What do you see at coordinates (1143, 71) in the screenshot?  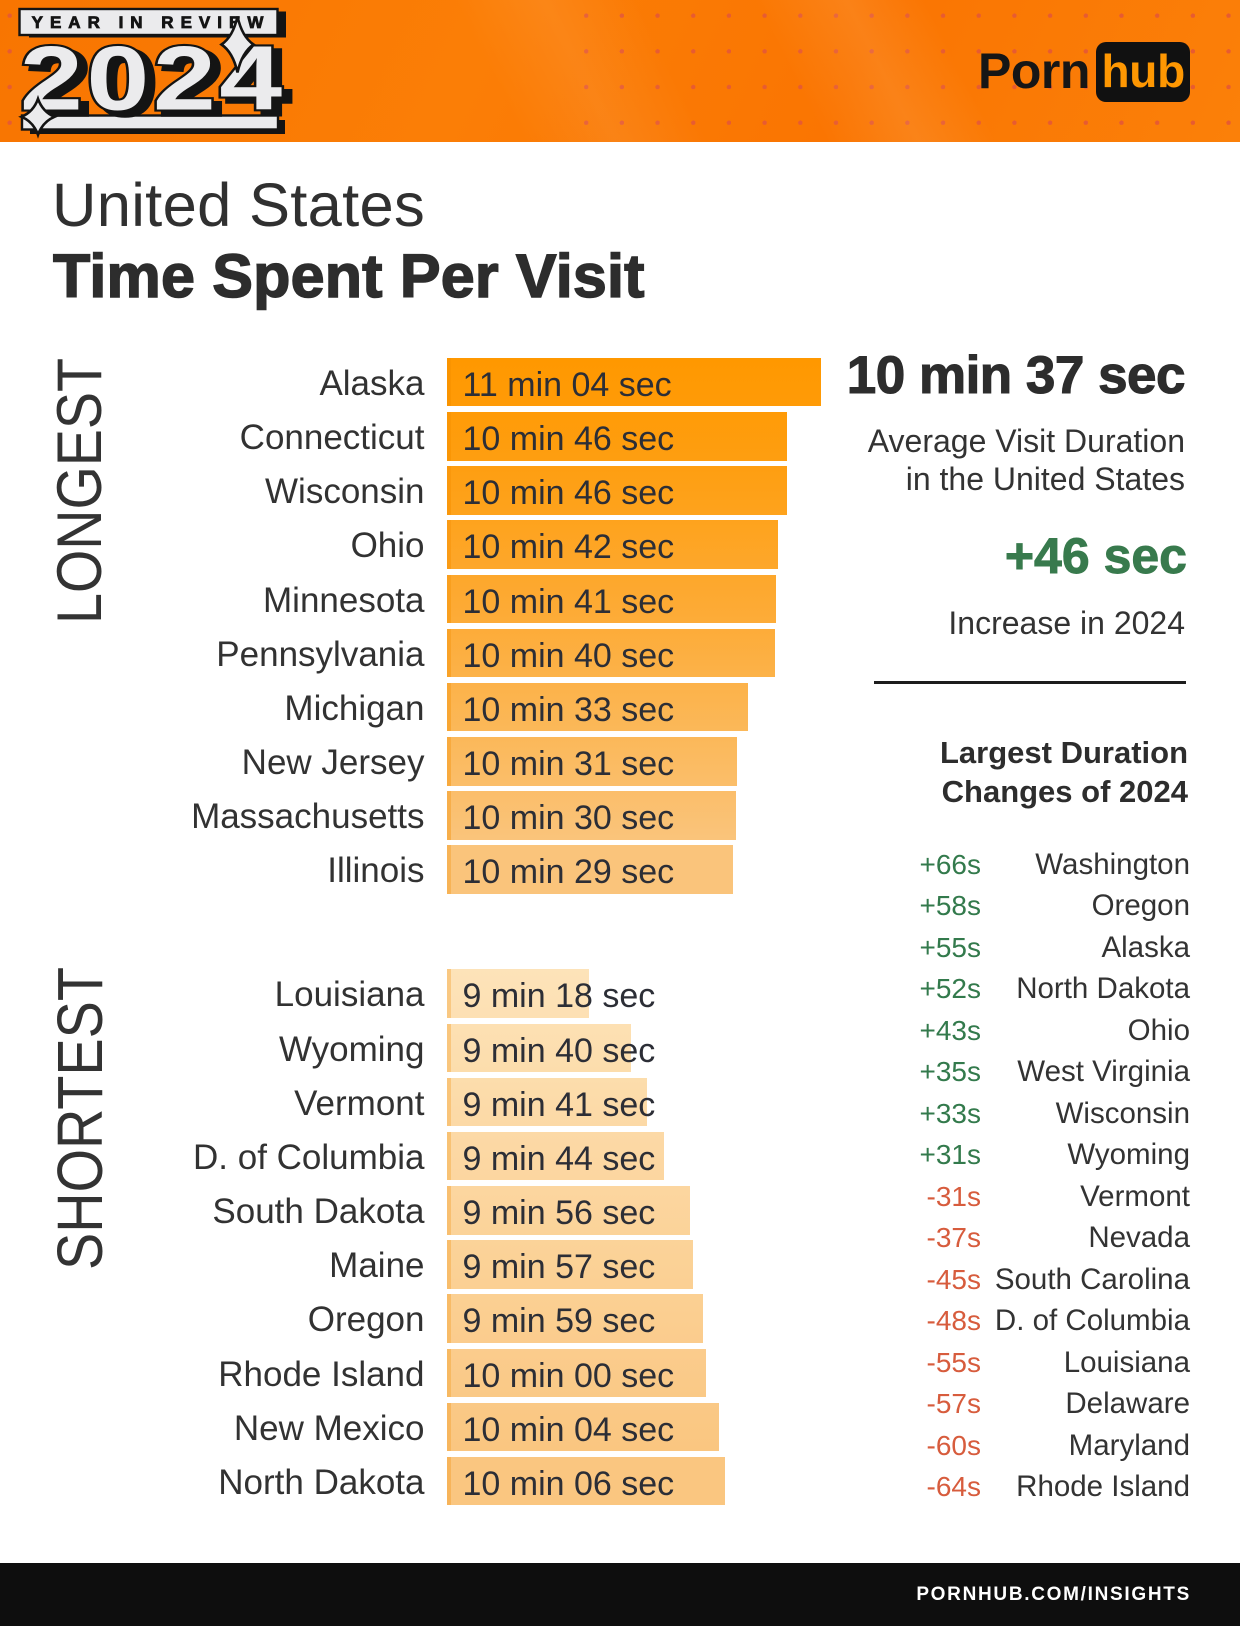 I see `svg-text: hub` at bounding box center [1143, 71].